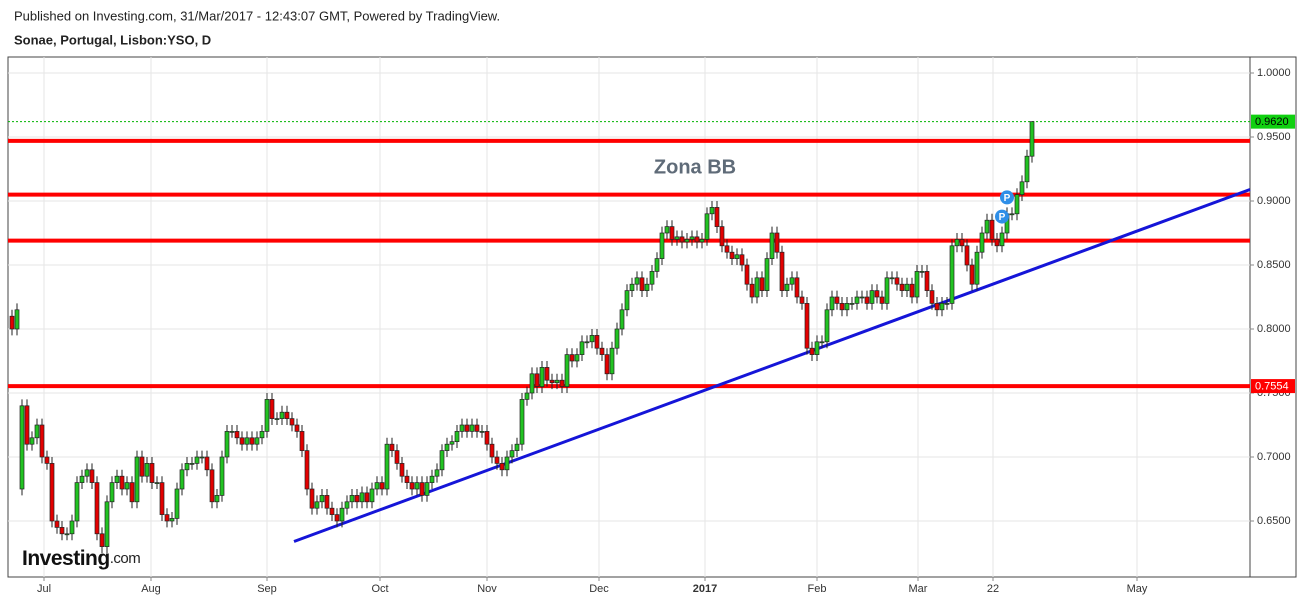 This screenshot has width=1302, height=601. I want to click on symbol-title: Sonae, Portugal, Lisbon:YSO, D, so click(112, 39).